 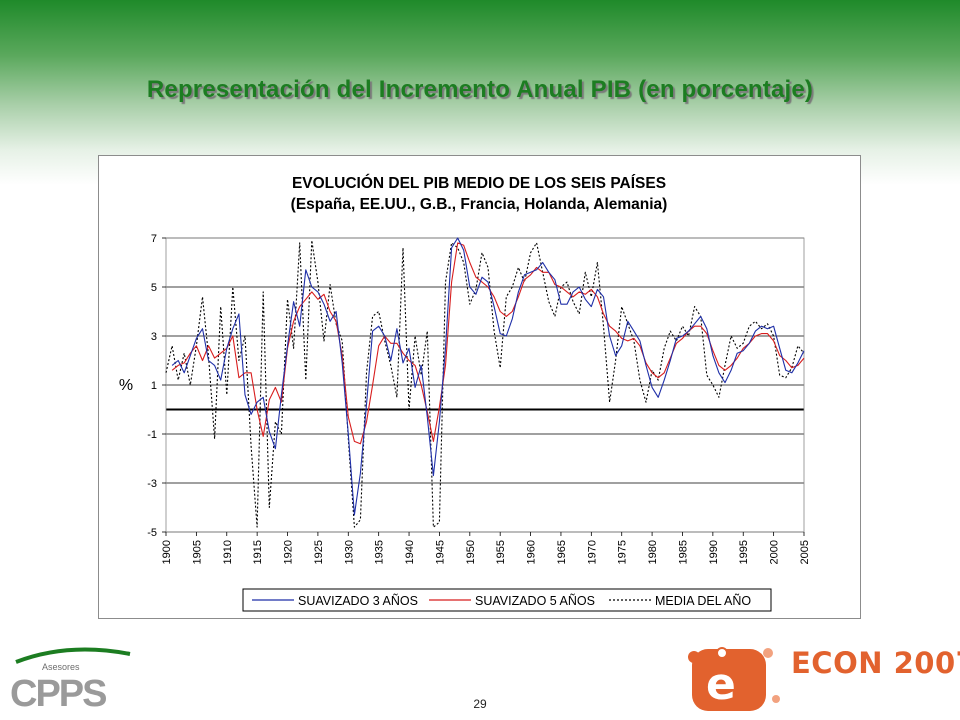 I want to click on legend-label-suavizado3: SUAVIZADO 3 AÑOS, so click(x=358, y=601).